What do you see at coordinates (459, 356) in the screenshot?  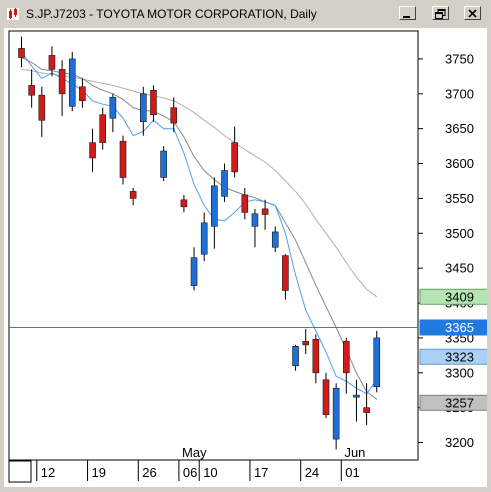 I see `price-label: 3323` at bounding box center [459, 356].